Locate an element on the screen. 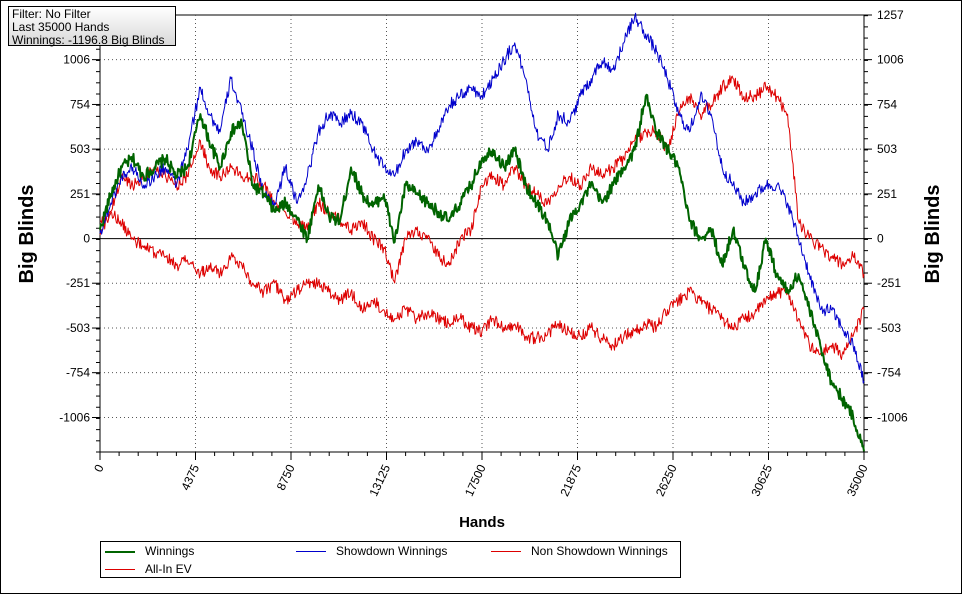 This screenshot has width=962, height=594. legend-swatch-winnings is located at coordinates (120, 551).